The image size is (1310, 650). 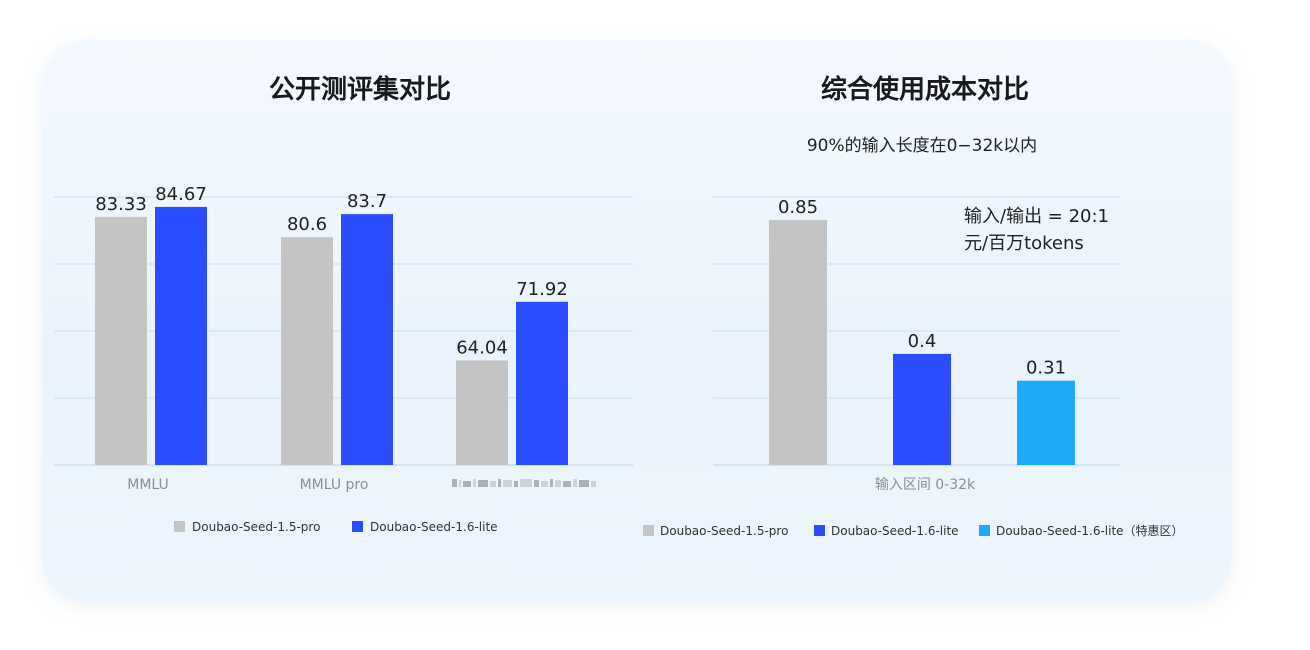 What do you see at coordinates (307, 351) in the screenshot?
I see `bar-Doubao-Seed-1.5-pro-MMLU pro` at bounding box center [307, 351].